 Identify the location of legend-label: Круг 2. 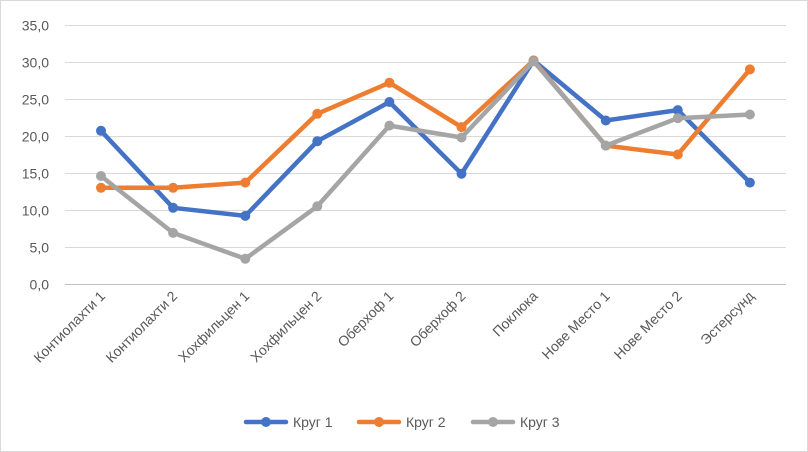
(426, 422).